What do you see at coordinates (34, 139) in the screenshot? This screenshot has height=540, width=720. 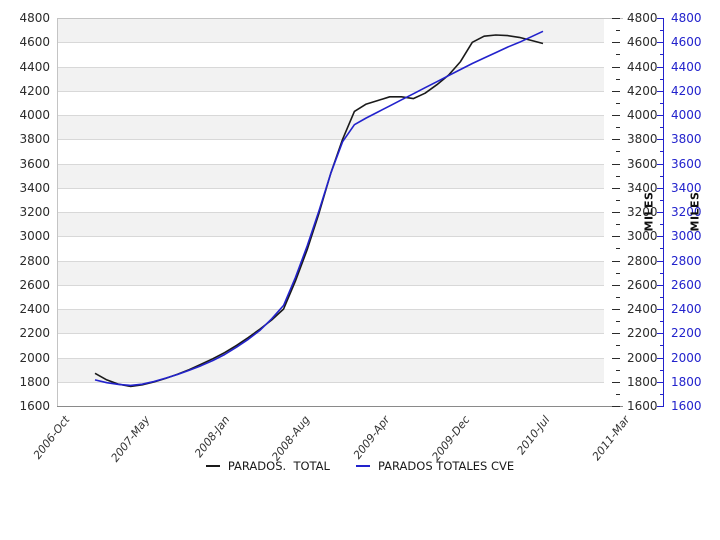 I see `y-tick-label-left: 3800` at bounding box center [34, 139].